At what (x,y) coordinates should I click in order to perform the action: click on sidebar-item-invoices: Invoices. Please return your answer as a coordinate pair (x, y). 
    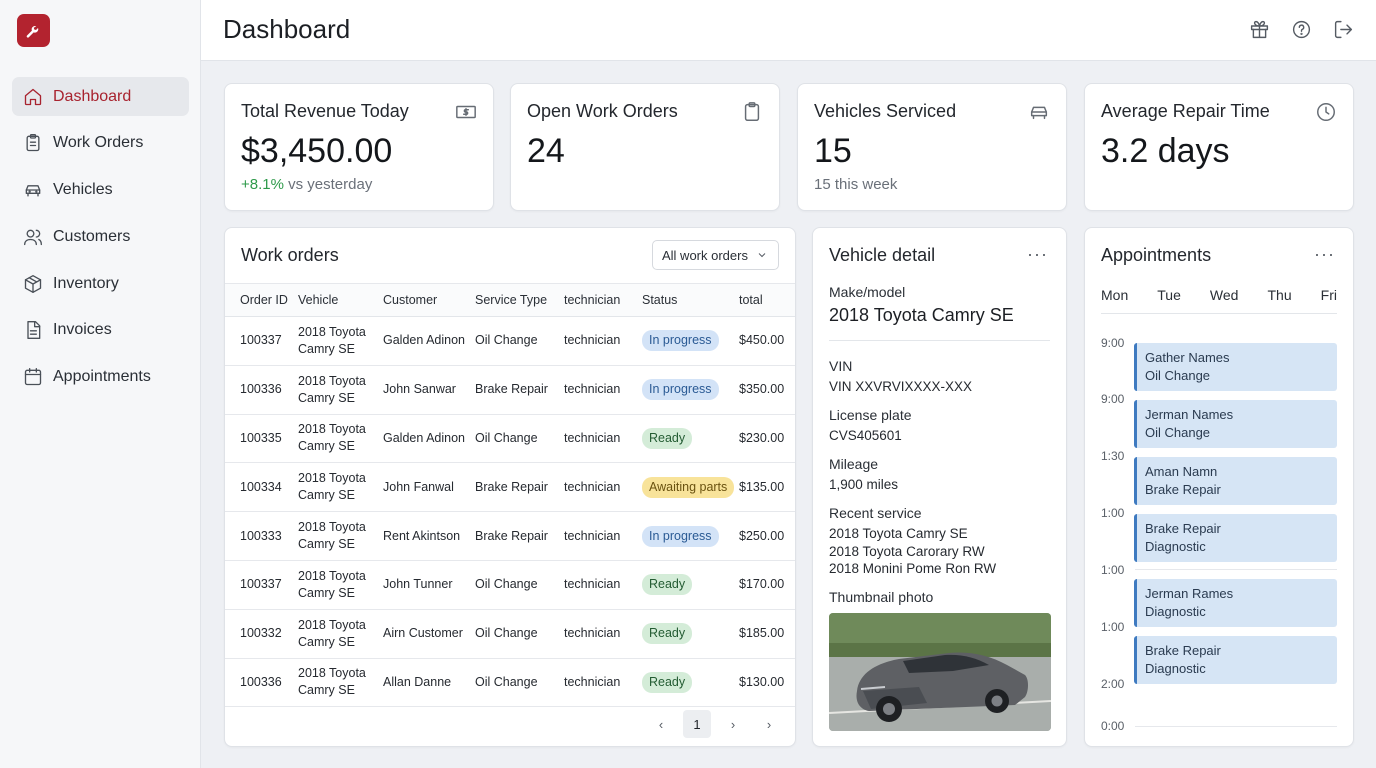
    Looking at the image, I should click on (100, 330).